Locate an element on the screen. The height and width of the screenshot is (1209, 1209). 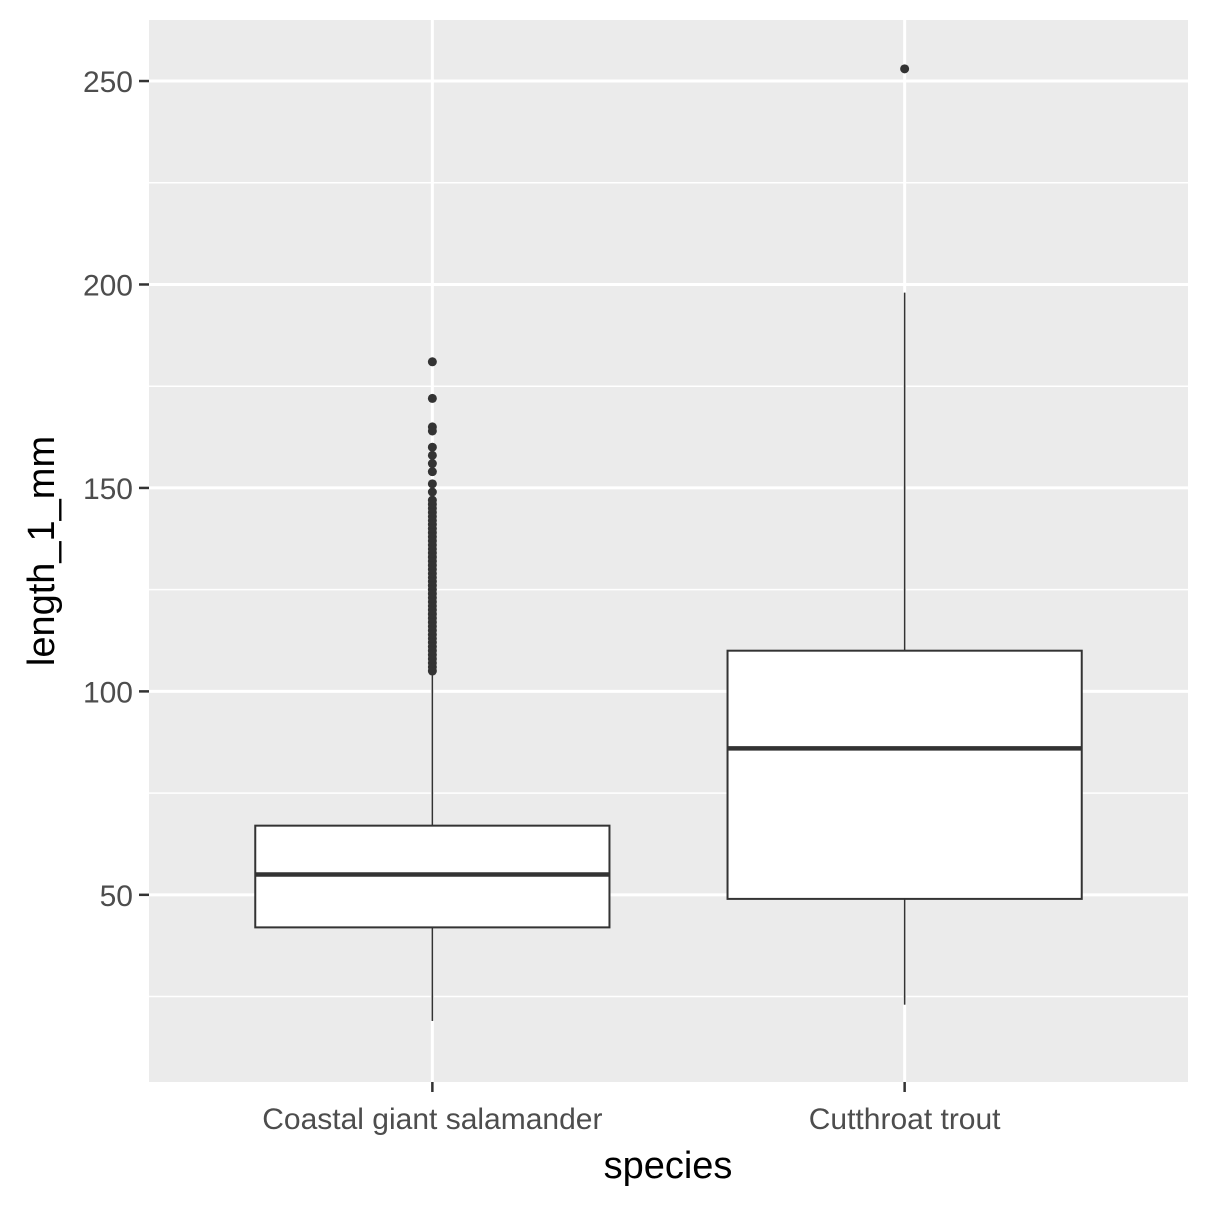
box-iqr is located at coordinates (904, 774).